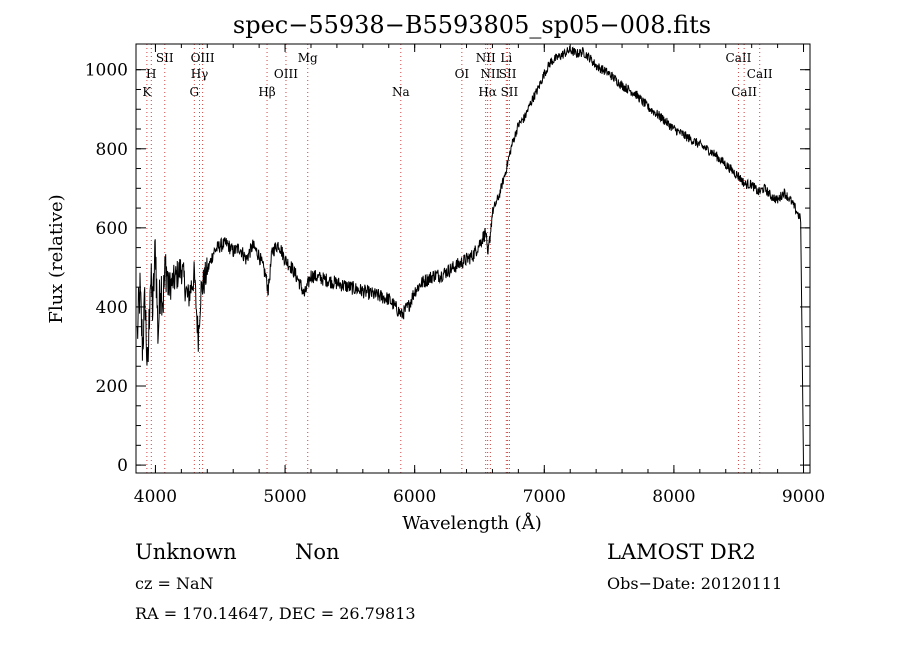  Describe the element at coordinates (487, 92) in the screenshot. I see `line-label-12: Hα` at that location.